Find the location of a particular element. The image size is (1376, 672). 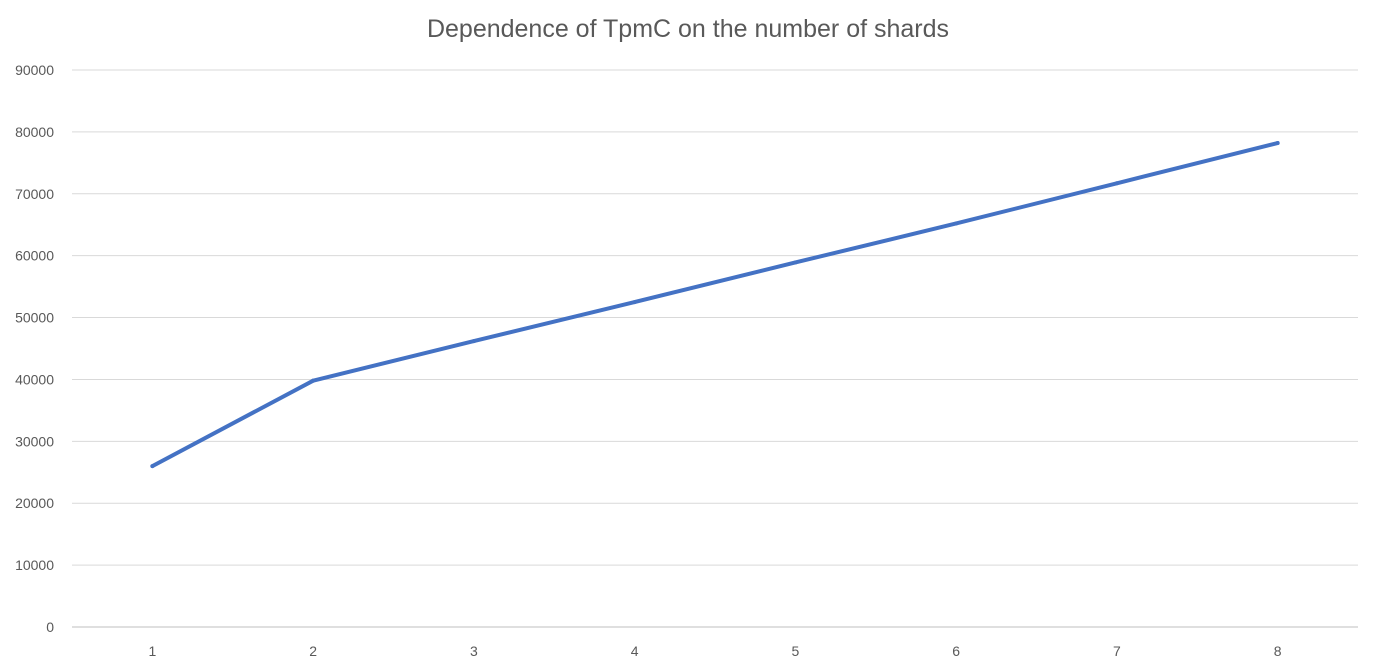

x-tick-label: 3 is located at coordinates (474, 651).